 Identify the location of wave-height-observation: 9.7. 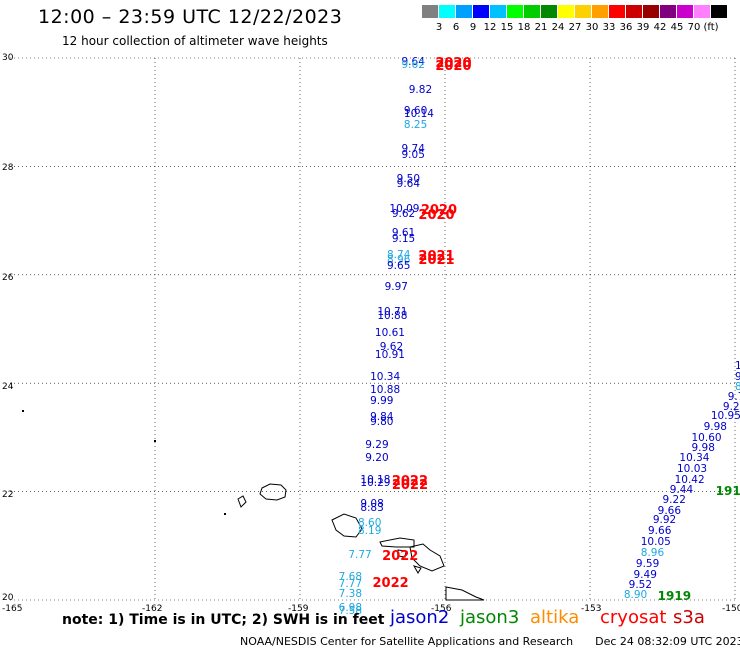
(733, 396).